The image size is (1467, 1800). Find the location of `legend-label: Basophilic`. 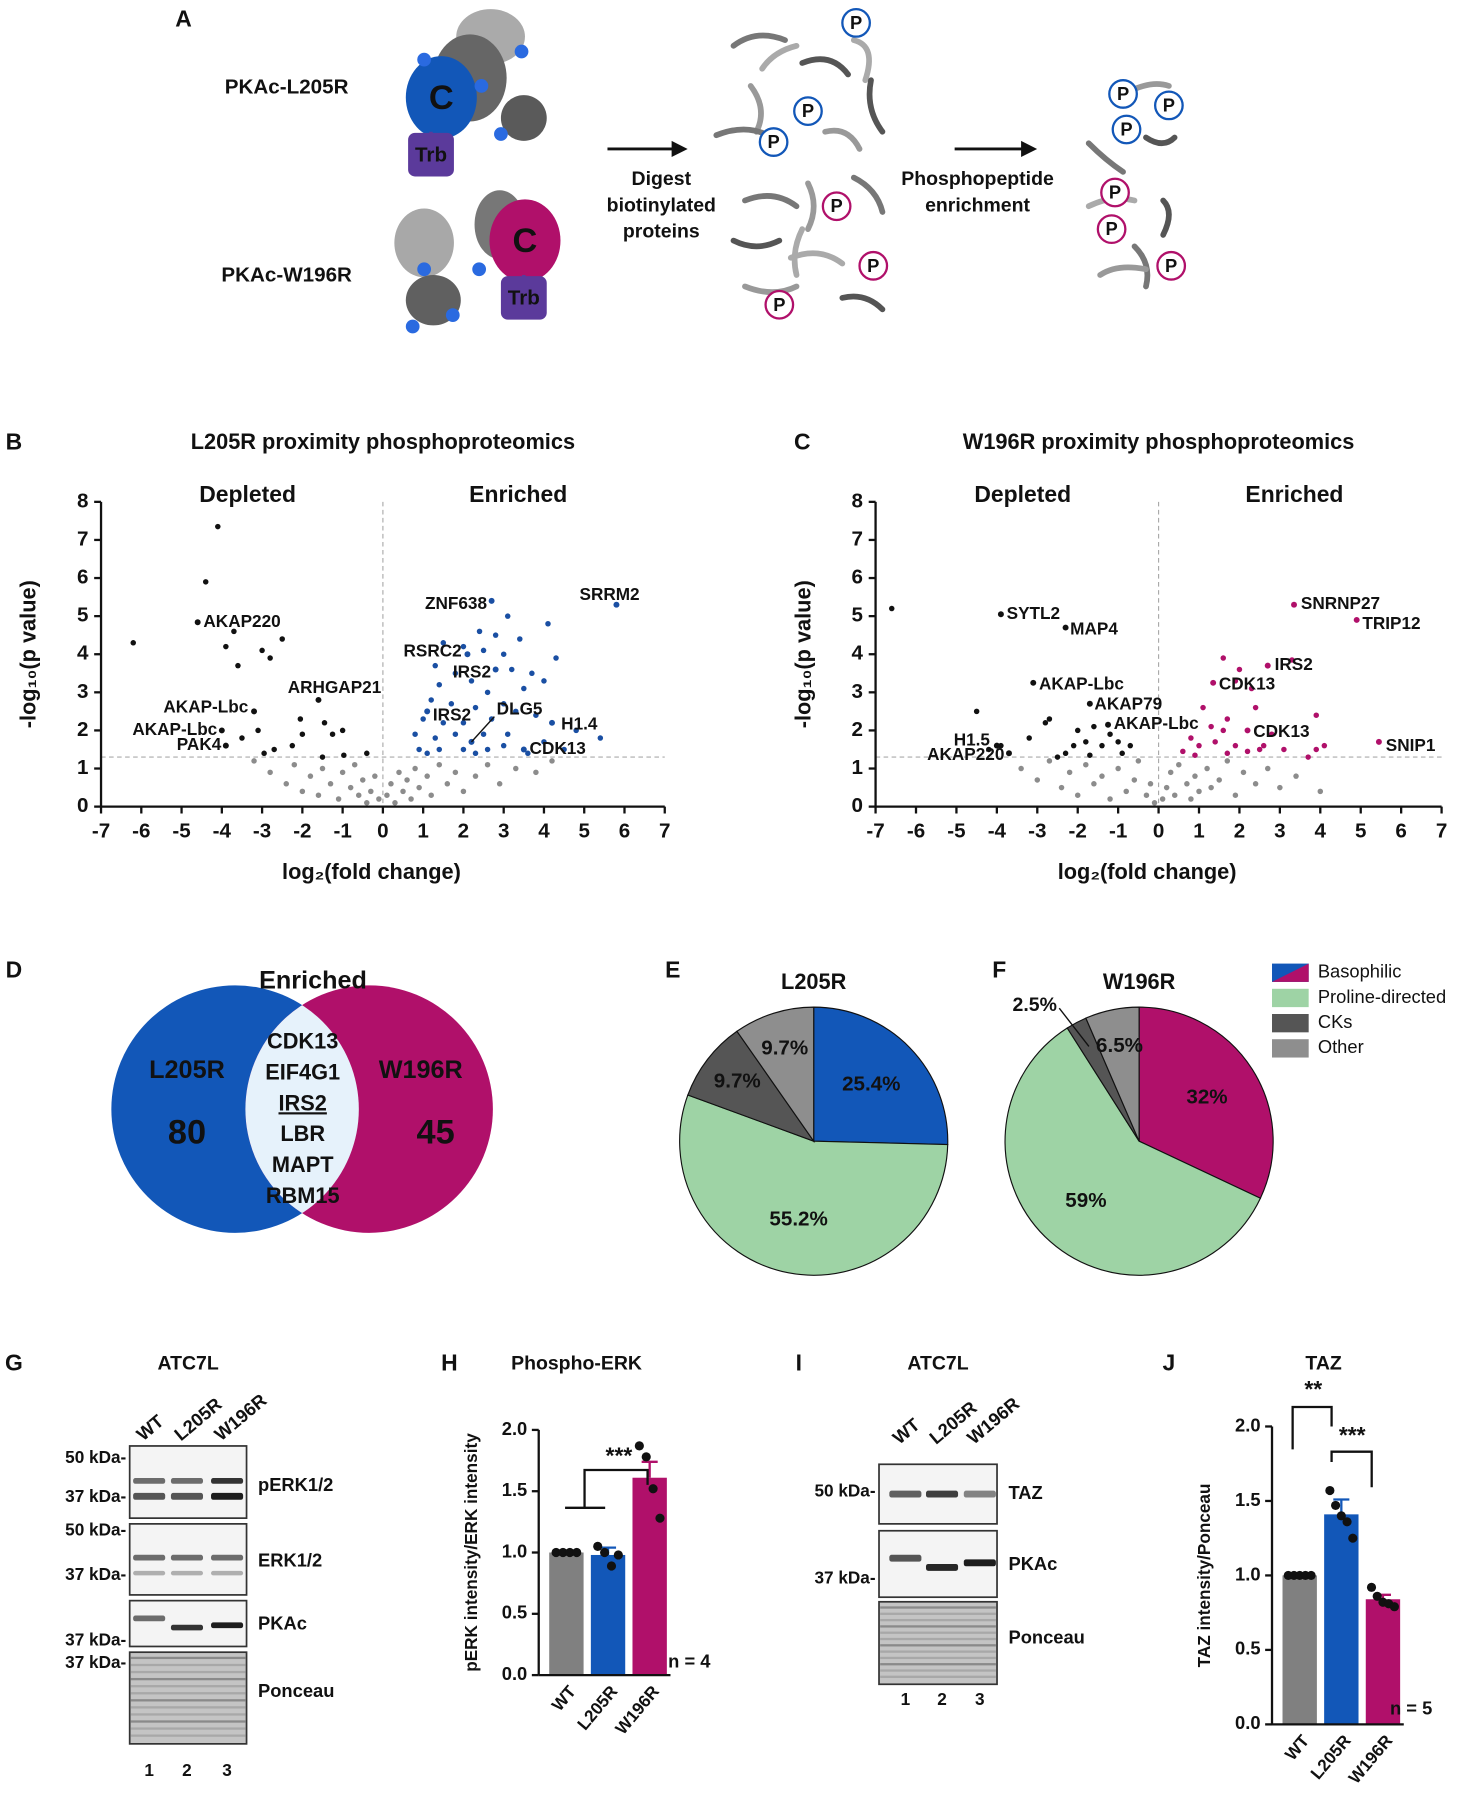

legend-label: Basophilic is located at coordinates (1360, 971).